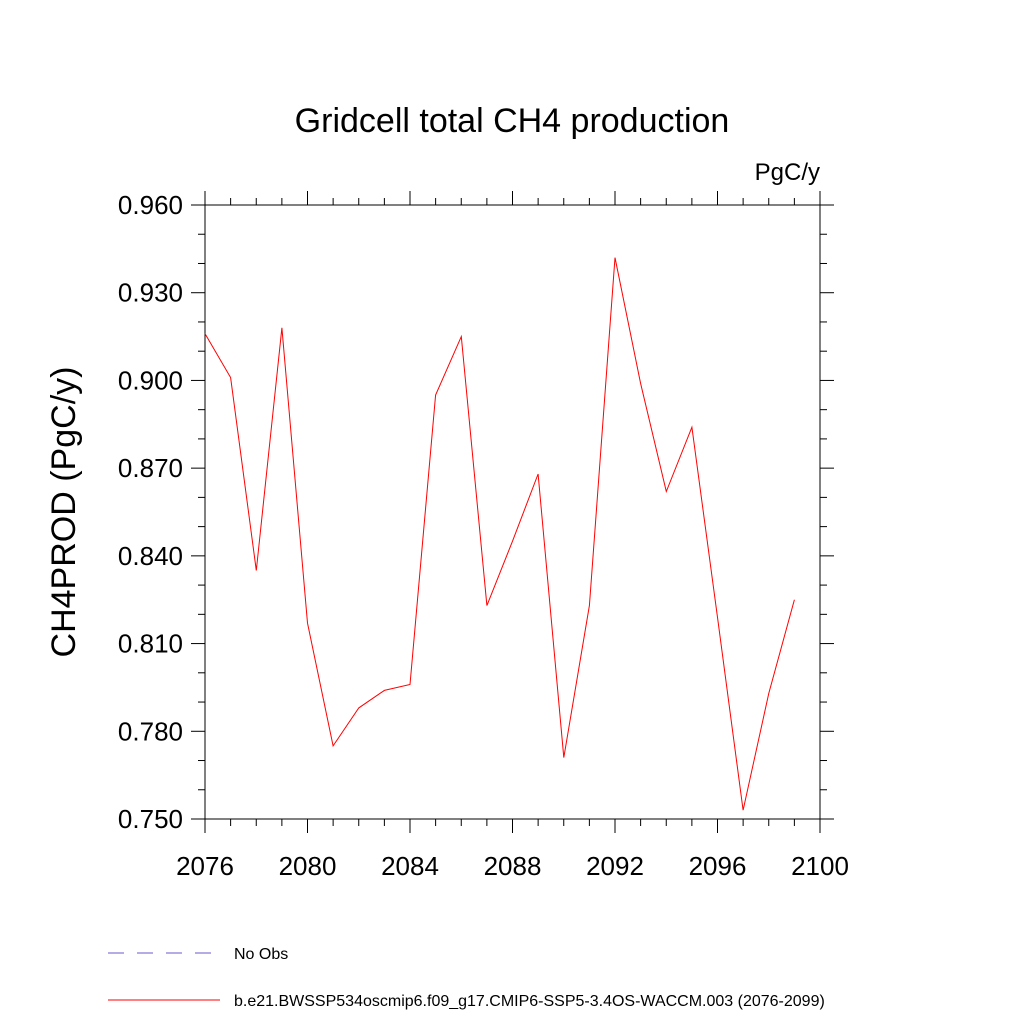 The height and width of the screenshot is (1024, 1024). What do you see at coordinates (615, 866) in the screenshot?
I see `x-tick-label: 2092` at bounding box center [615, 866].